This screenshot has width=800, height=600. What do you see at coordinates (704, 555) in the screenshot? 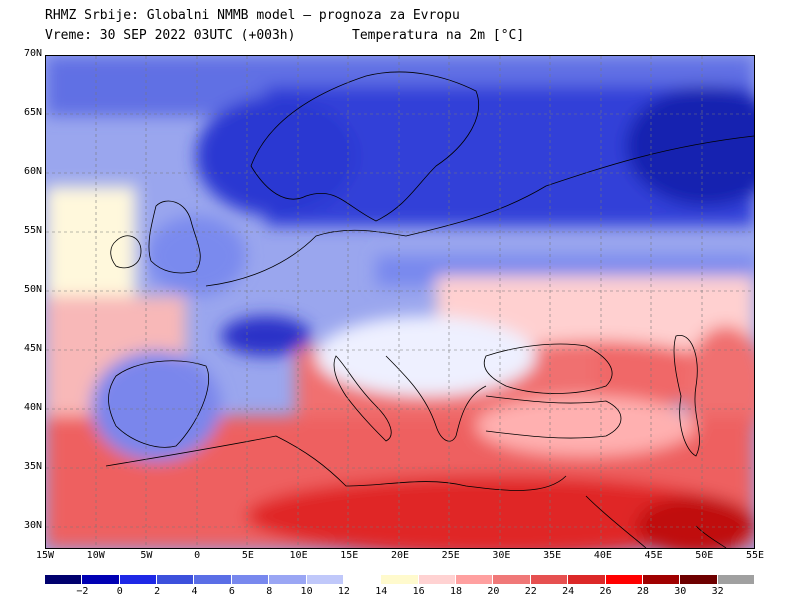
I see `longitude-tick: 50E` at bounding box center [704, 555].